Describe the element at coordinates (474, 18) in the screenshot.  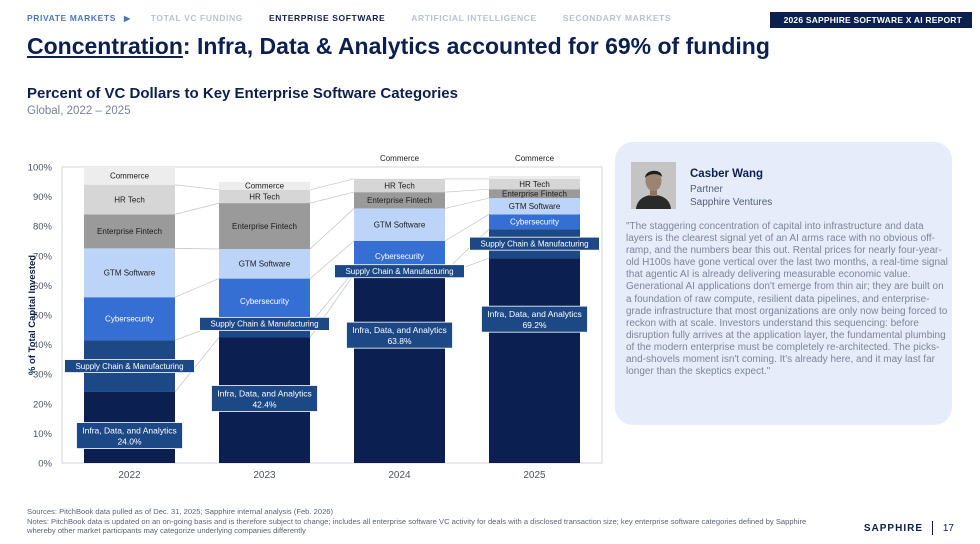
I see `nav-item-artificial-intelligence: ARTIFICIAL INTELLIGENCE` at that location.